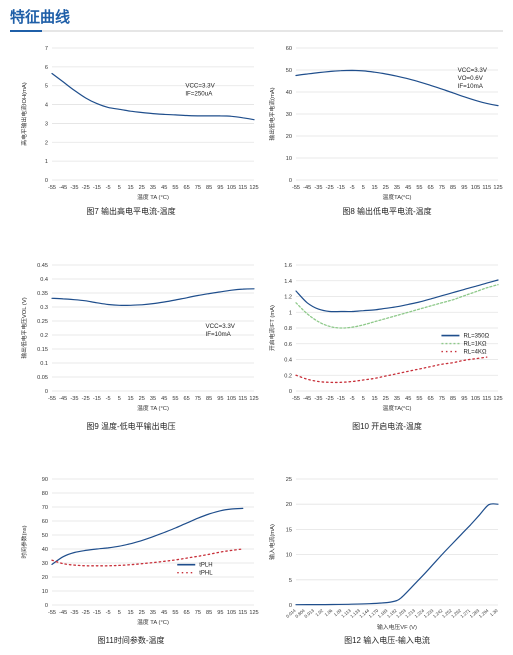  Describe the element at coordinates (476, 337) in the screenshot. I see `legend-label: RL=350Ω` at that location.